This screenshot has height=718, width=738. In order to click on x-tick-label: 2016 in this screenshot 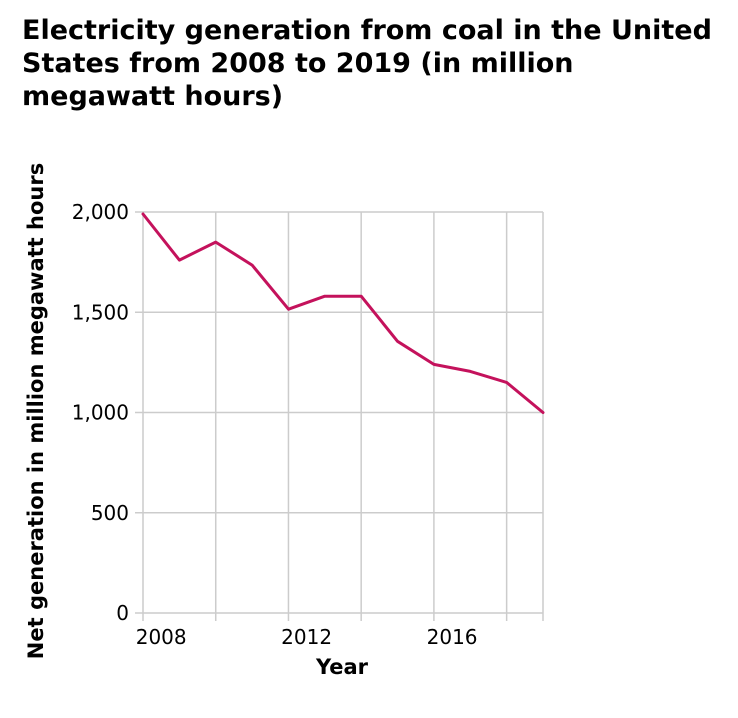, I will do `click(452, 637)`.